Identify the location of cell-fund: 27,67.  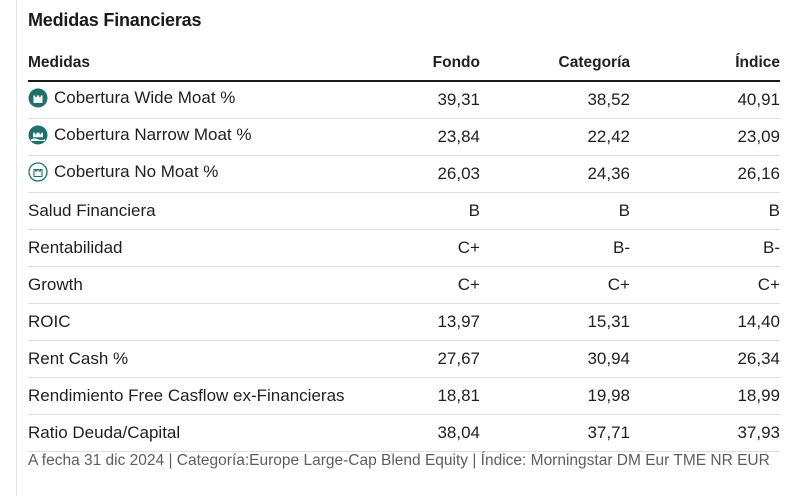
(452, 359).